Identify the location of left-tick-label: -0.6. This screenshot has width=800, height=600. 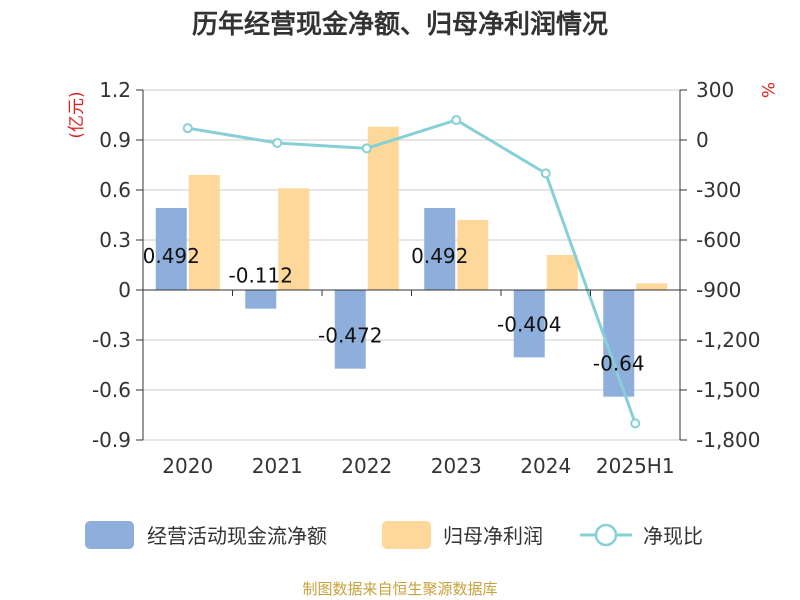
(111, 390).